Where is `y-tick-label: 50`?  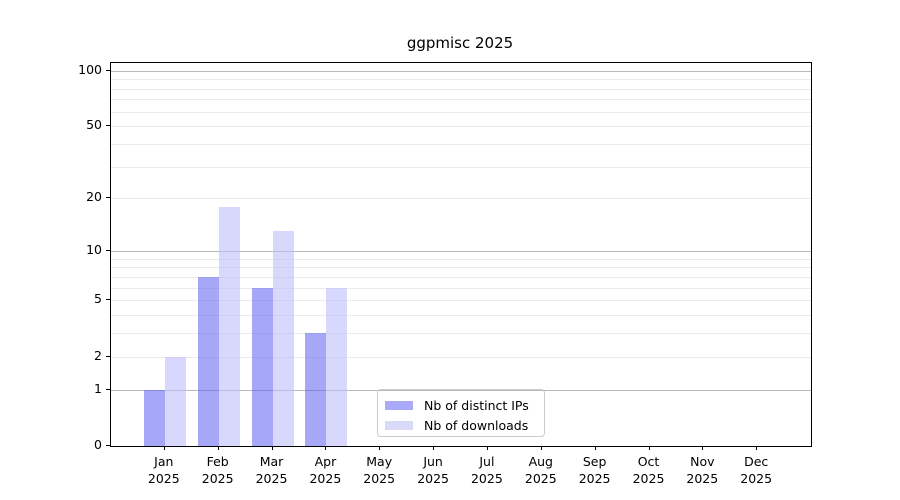
y-tick-label: 50 is located at coordinates (94, 125).